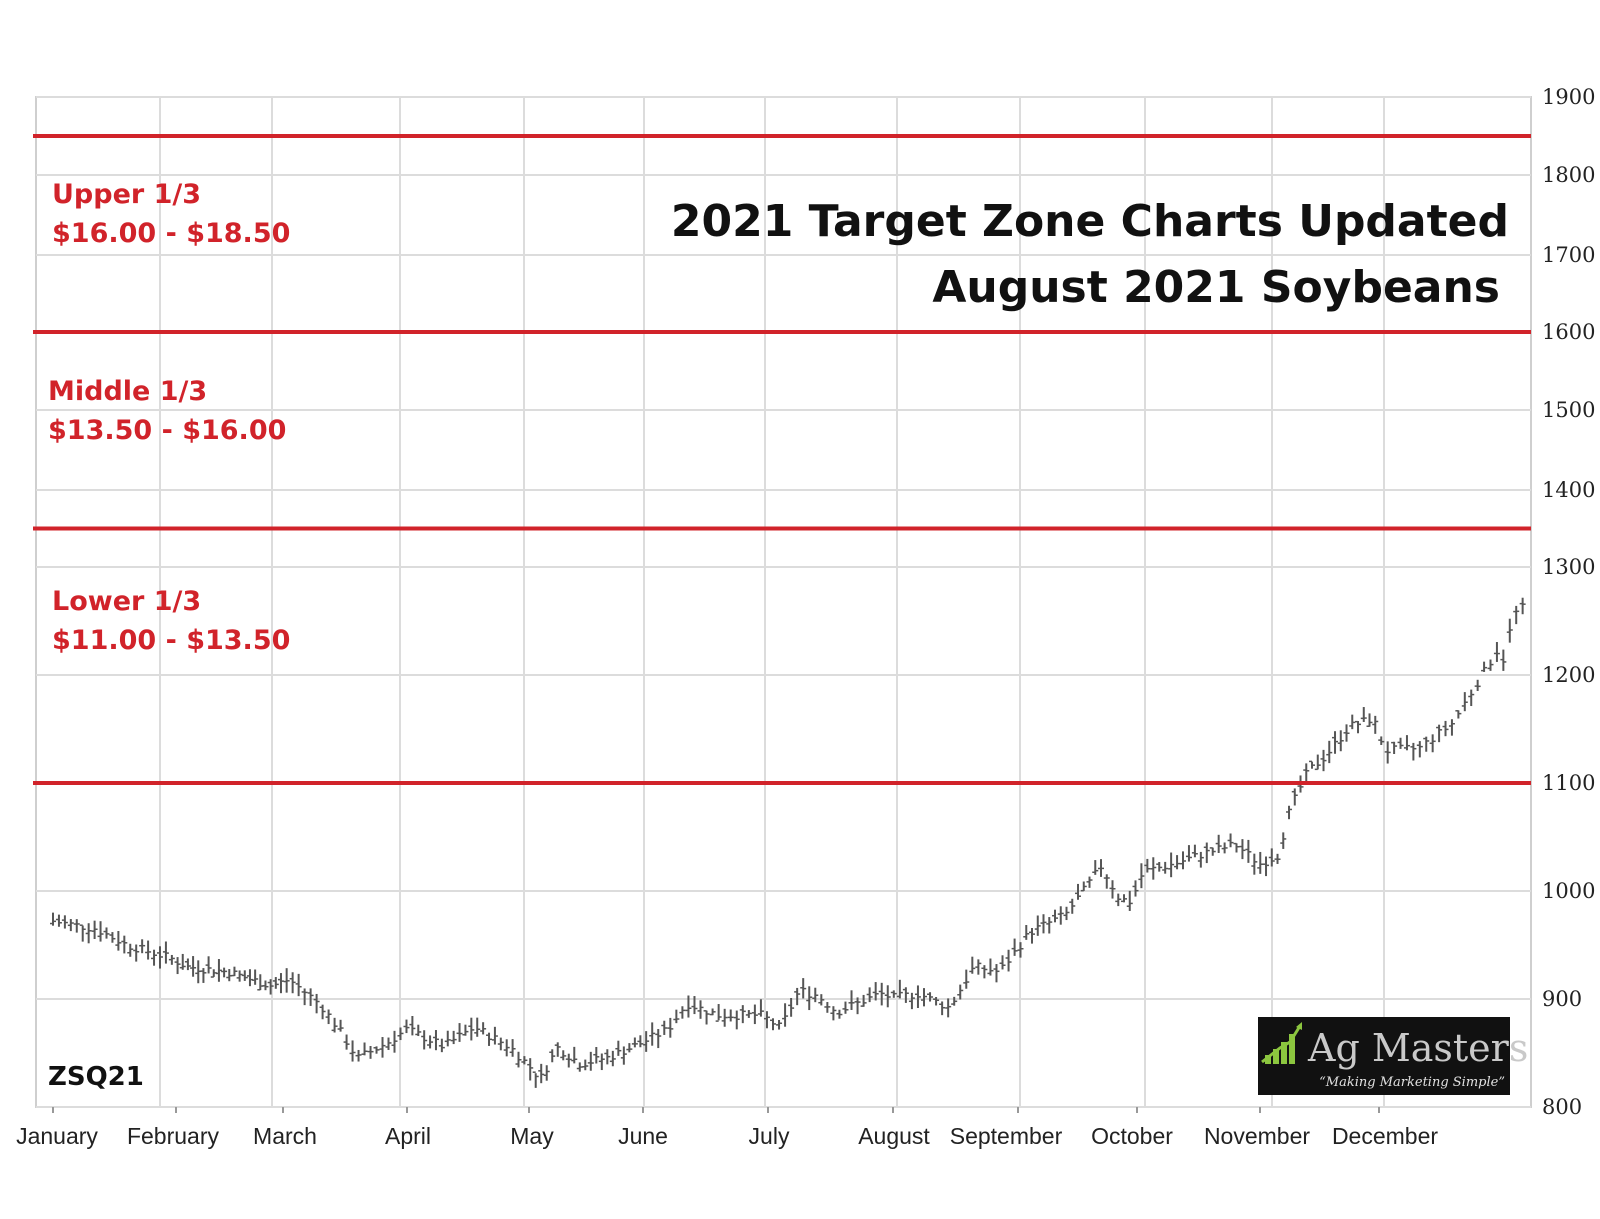  I want to click on x-tick-label: January, so click(57, 1136).